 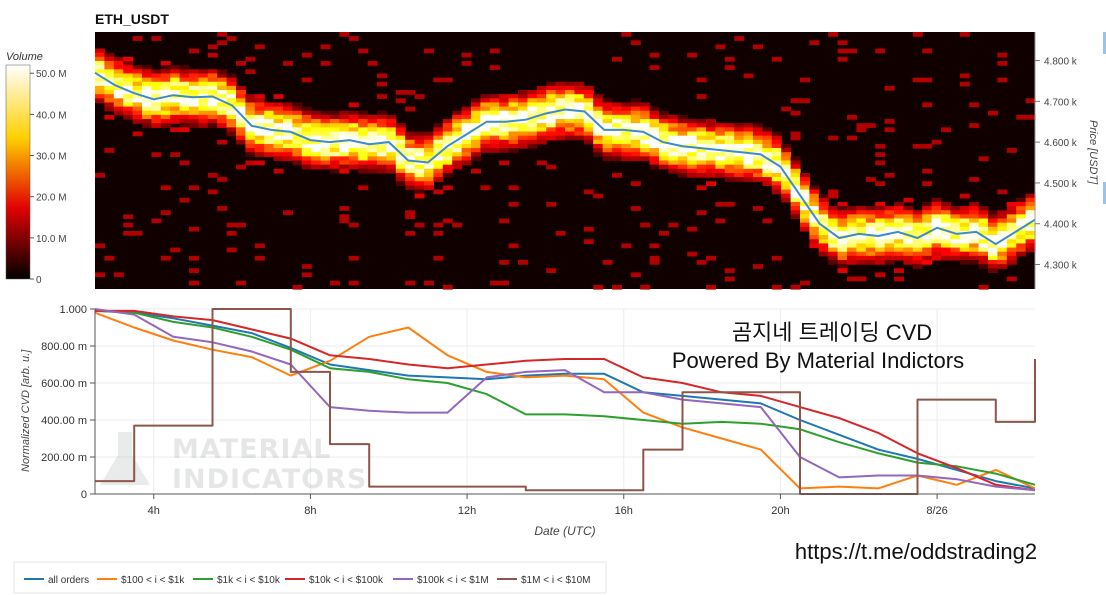 What do you see at coordinates (51, 239) in the screenshot?
I see `colorbar-tick-label: 10.0 M` at bounding box center [51, 239].